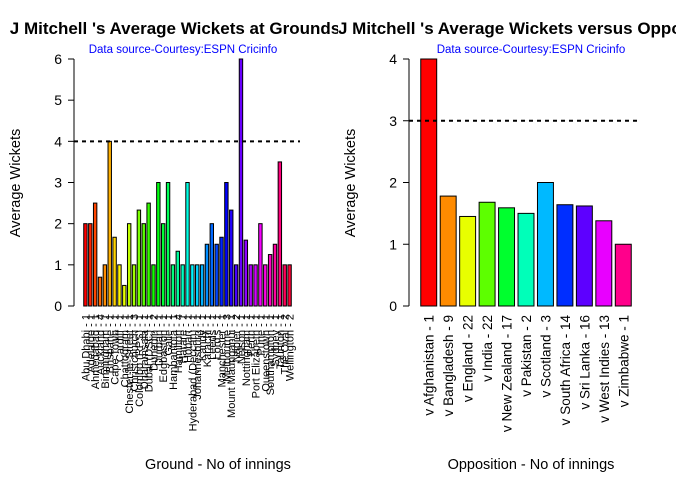 Image resolution: width=676 pixels, height=482 pixels. What do you see at coordinates (213, 337) in the screenshot?
I see `category-label: Leeds - 1` at bounding box center [213, 337].